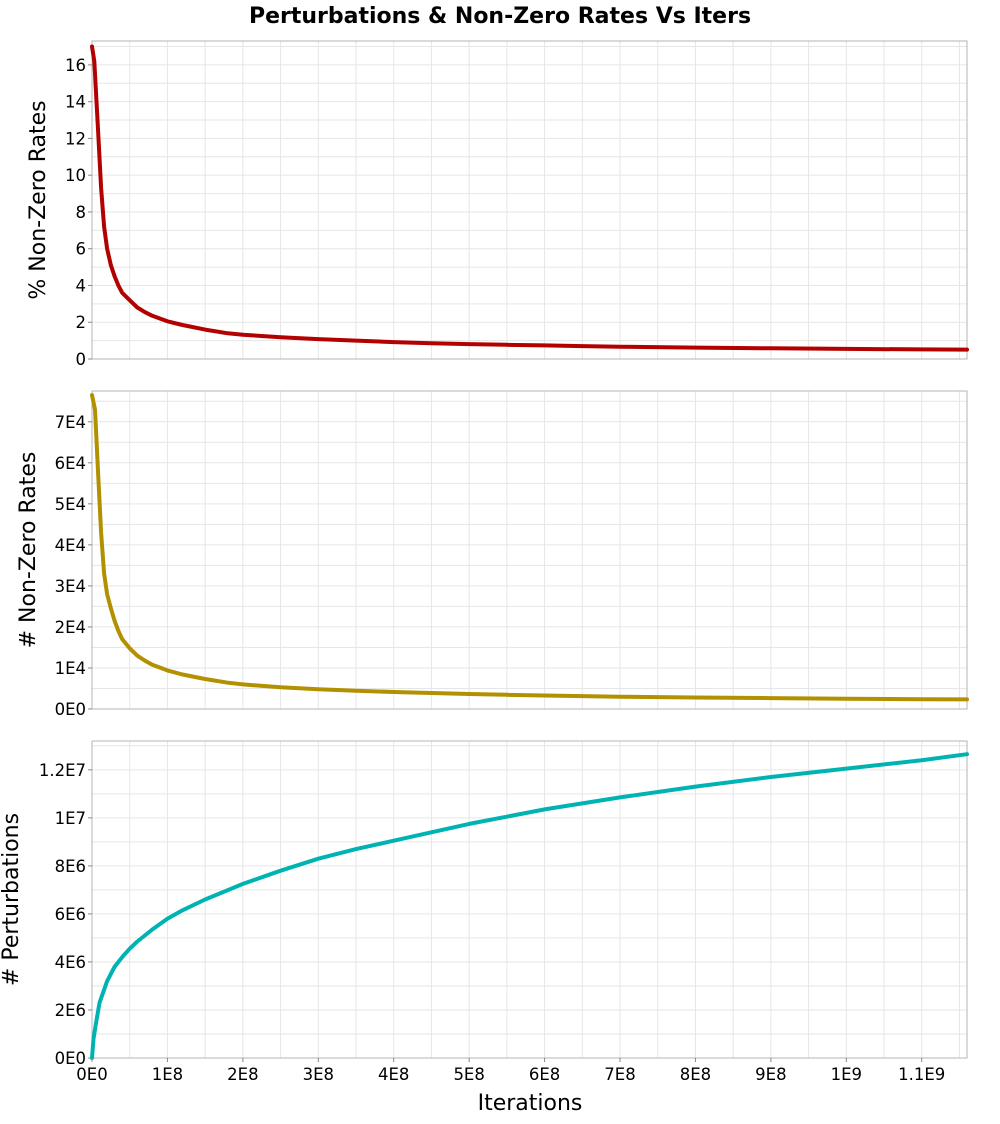 The image size is (1000, 1124). I want to click on y-axis-label: # Perturbations, so click(12, 899).